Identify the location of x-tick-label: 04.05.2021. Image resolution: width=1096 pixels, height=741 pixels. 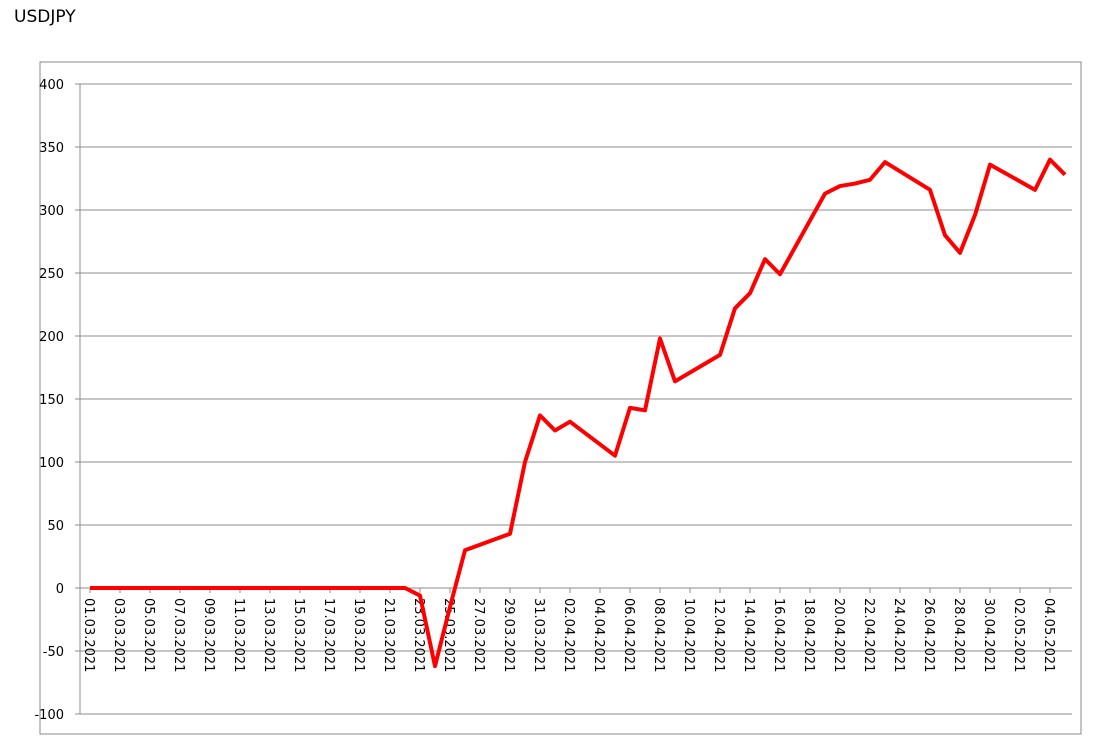
(1048, 635).